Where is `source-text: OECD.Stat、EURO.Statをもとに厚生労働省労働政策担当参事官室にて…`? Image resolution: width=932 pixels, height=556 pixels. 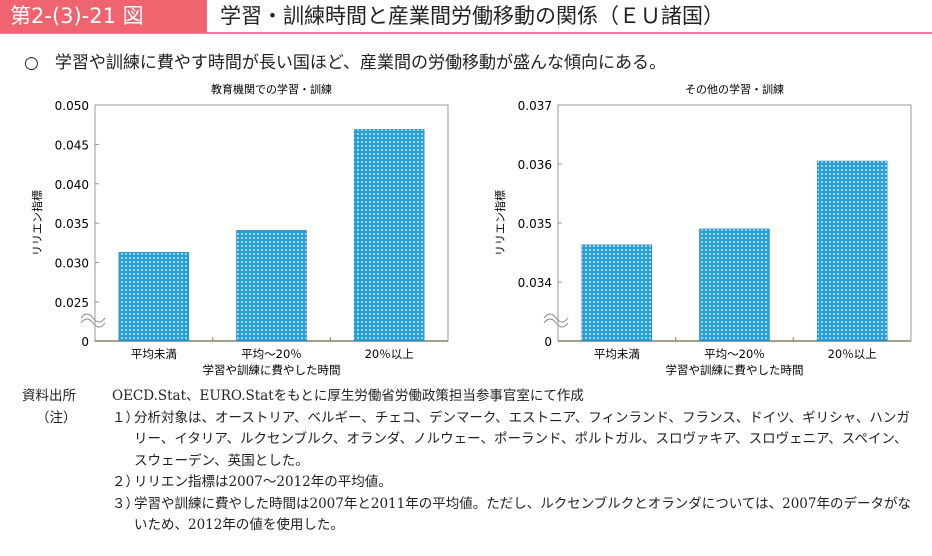 source-text: OECD.Stat、EURO.Statをもとに厚生労働省労働政策担当参事官室にて… is located at coordinates (348, 396).